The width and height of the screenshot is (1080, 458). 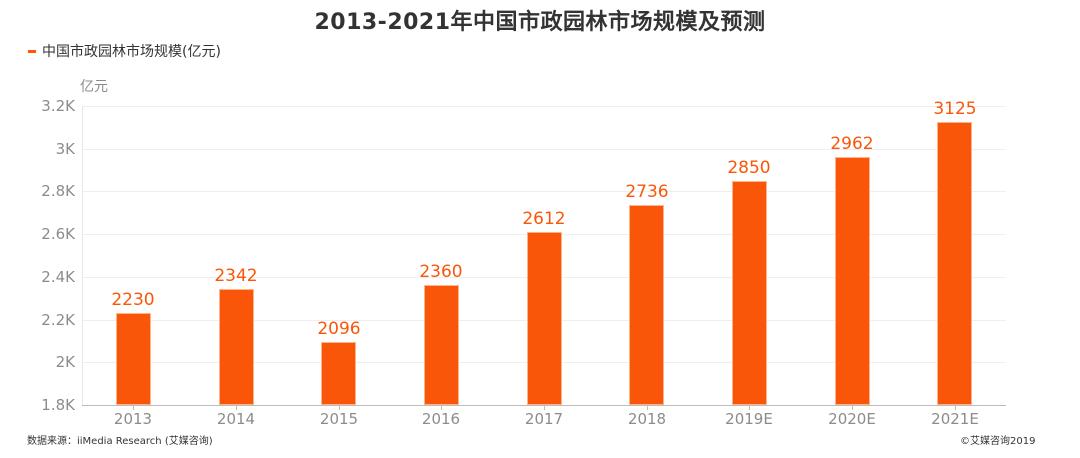 What do you see at coordinates (647, 192) in the screenshot?
I see `value-label: 2736` at bounding box center [647, 192].